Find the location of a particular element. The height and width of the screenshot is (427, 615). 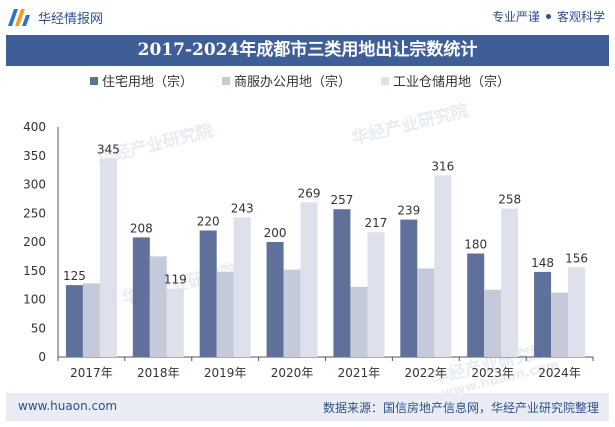

data-label-series3-1: 119 is located at coordinates (175, 280).